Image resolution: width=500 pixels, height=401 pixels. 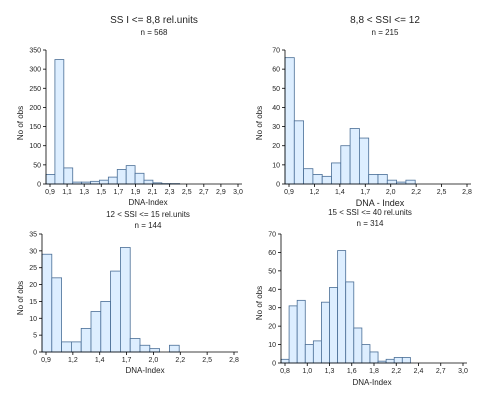 What do you see at coordinates (272, 271) in the screenshot?
I see `panel-4-y-tick-label: 50` at bounding box center [272, 271].